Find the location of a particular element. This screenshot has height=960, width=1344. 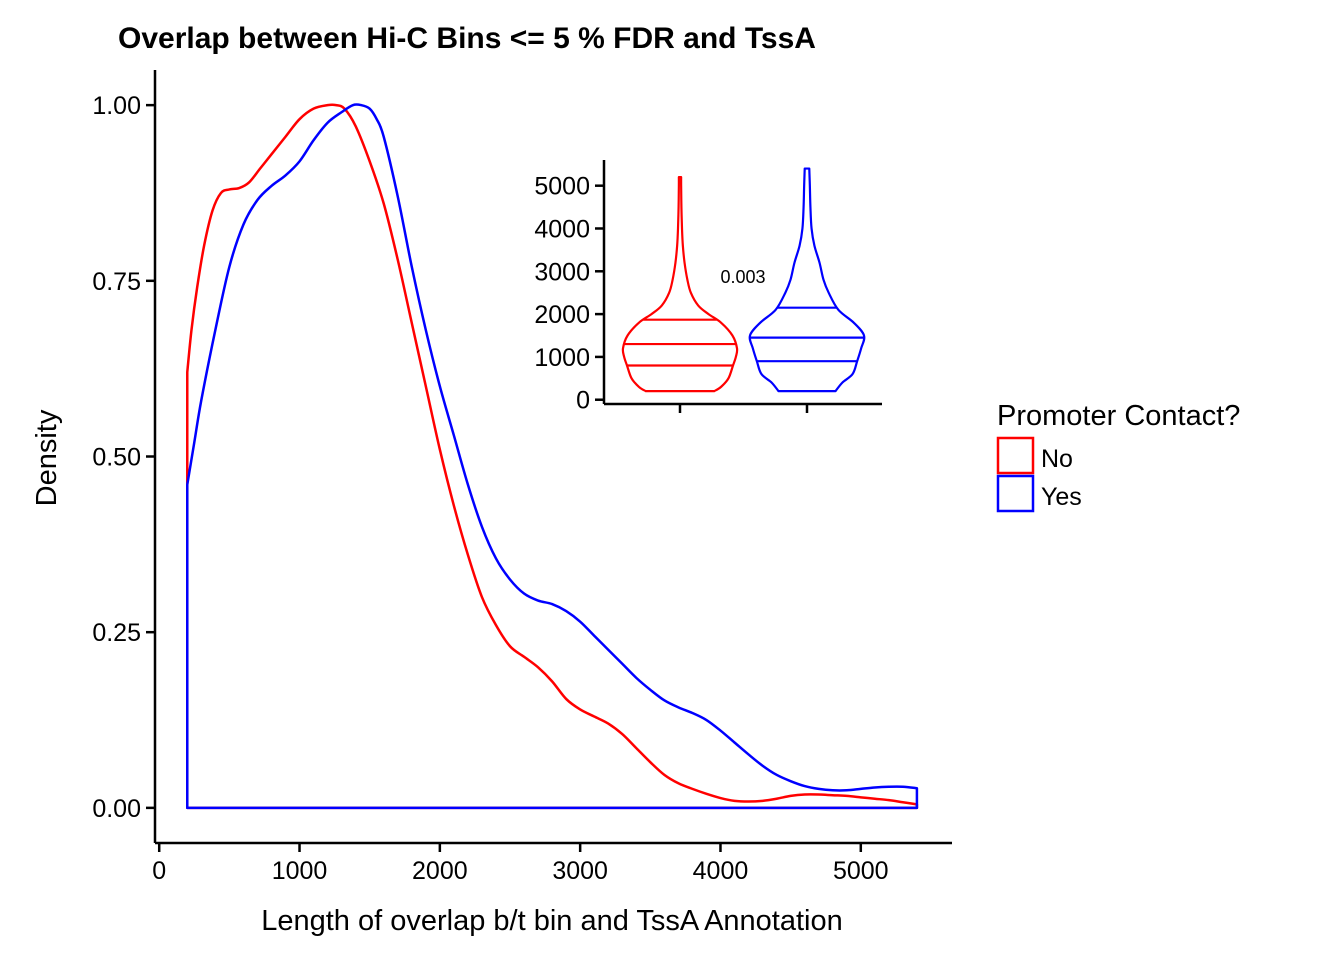

legend-items: No Yes is located at coordinates (1039, 474).